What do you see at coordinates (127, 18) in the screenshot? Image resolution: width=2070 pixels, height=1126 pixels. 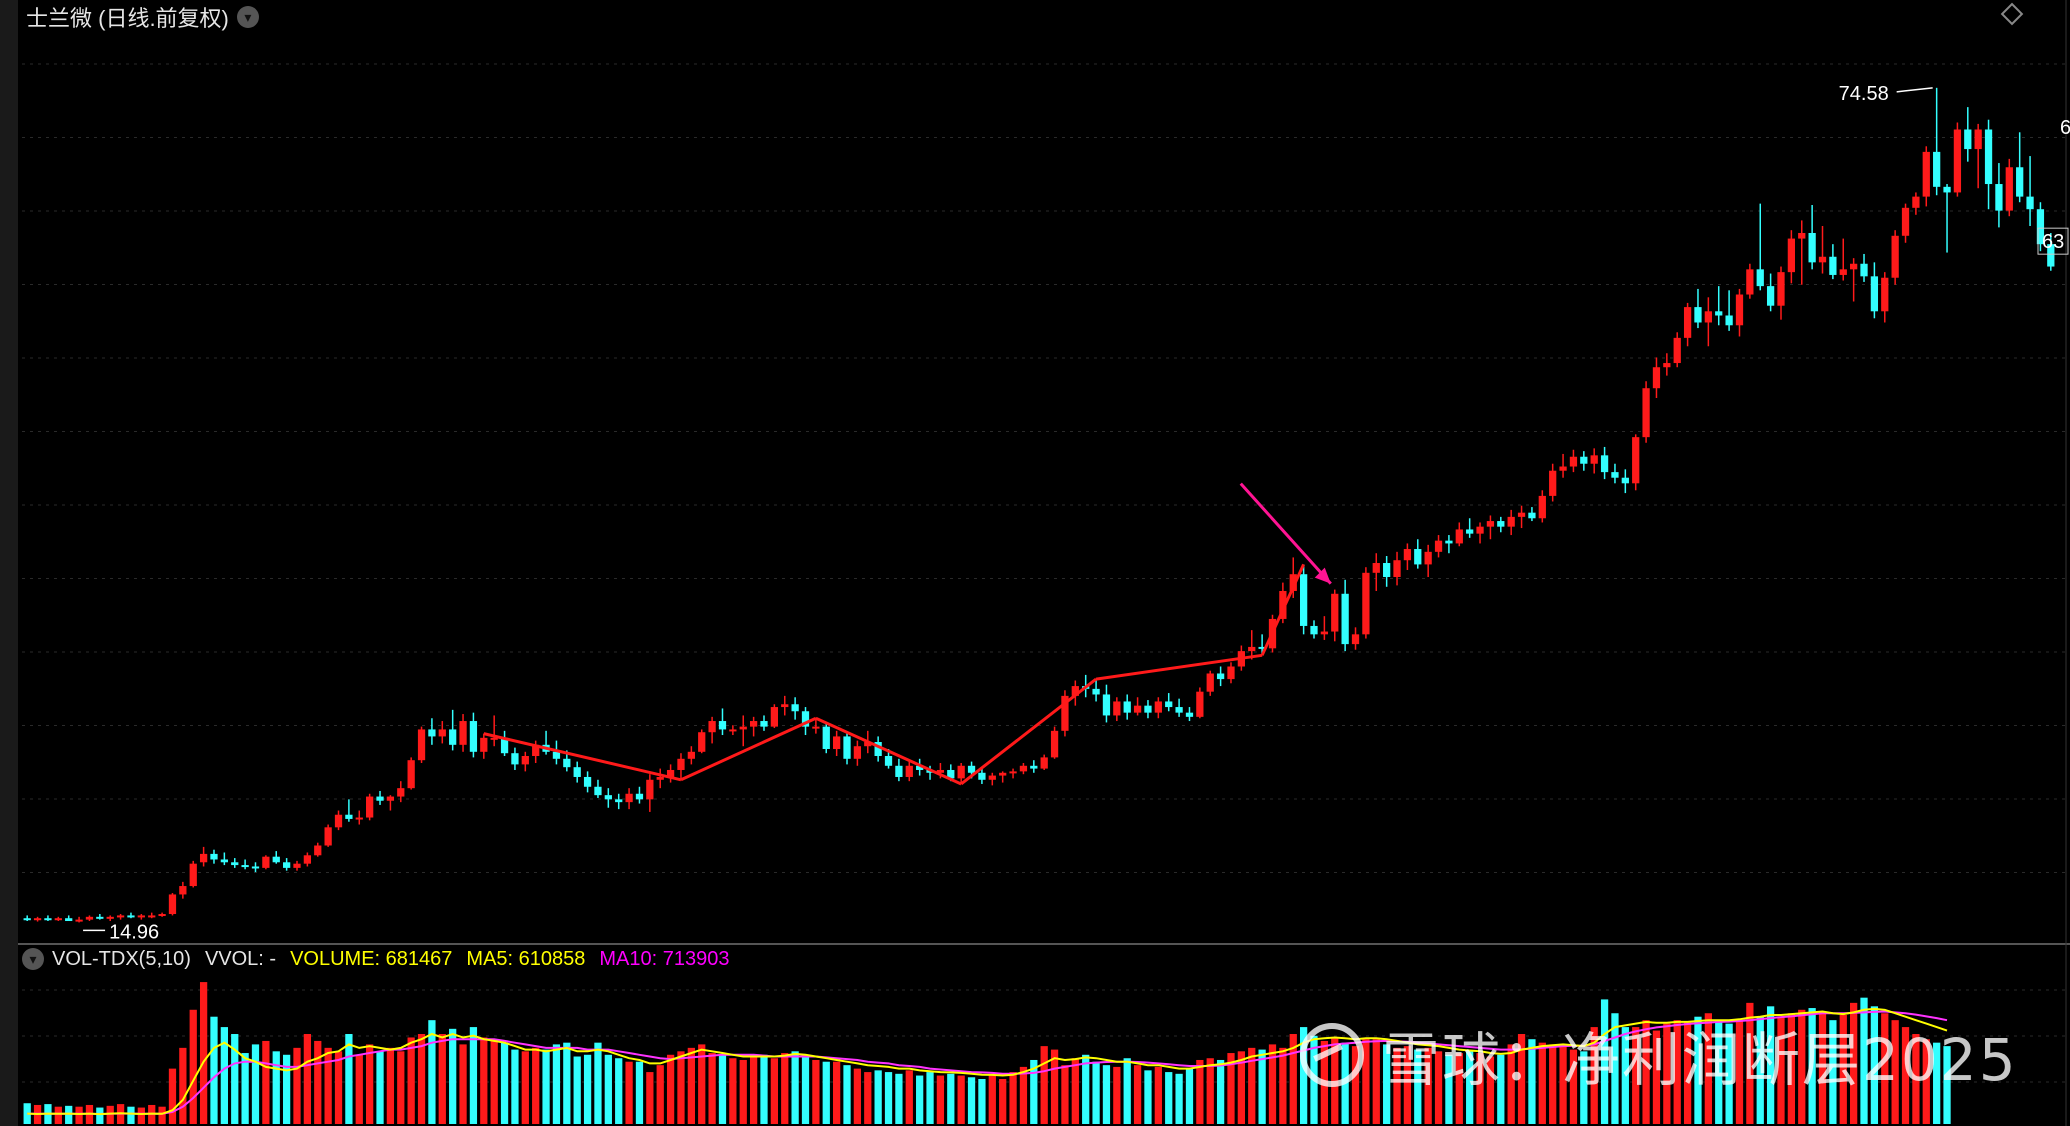 I see `chart-title: 士兰微 (日线.前复权)` at bounding box center [127, 18].